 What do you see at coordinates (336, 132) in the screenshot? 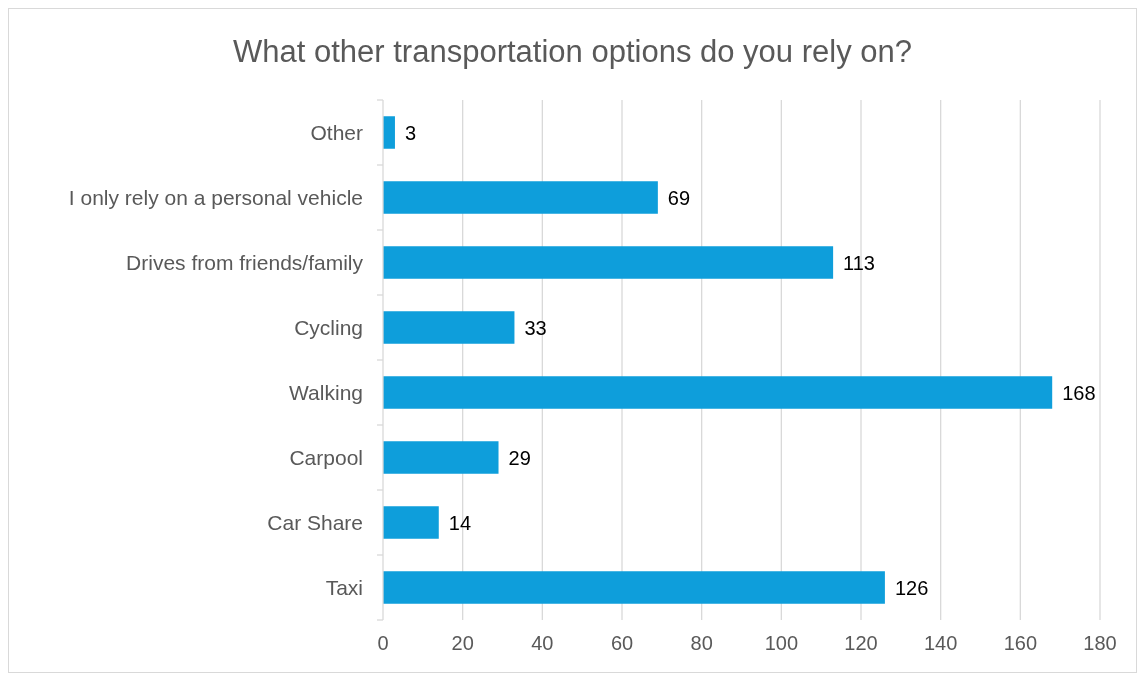
I see `y-tick-label: Other` at bounding box center [336, 132].